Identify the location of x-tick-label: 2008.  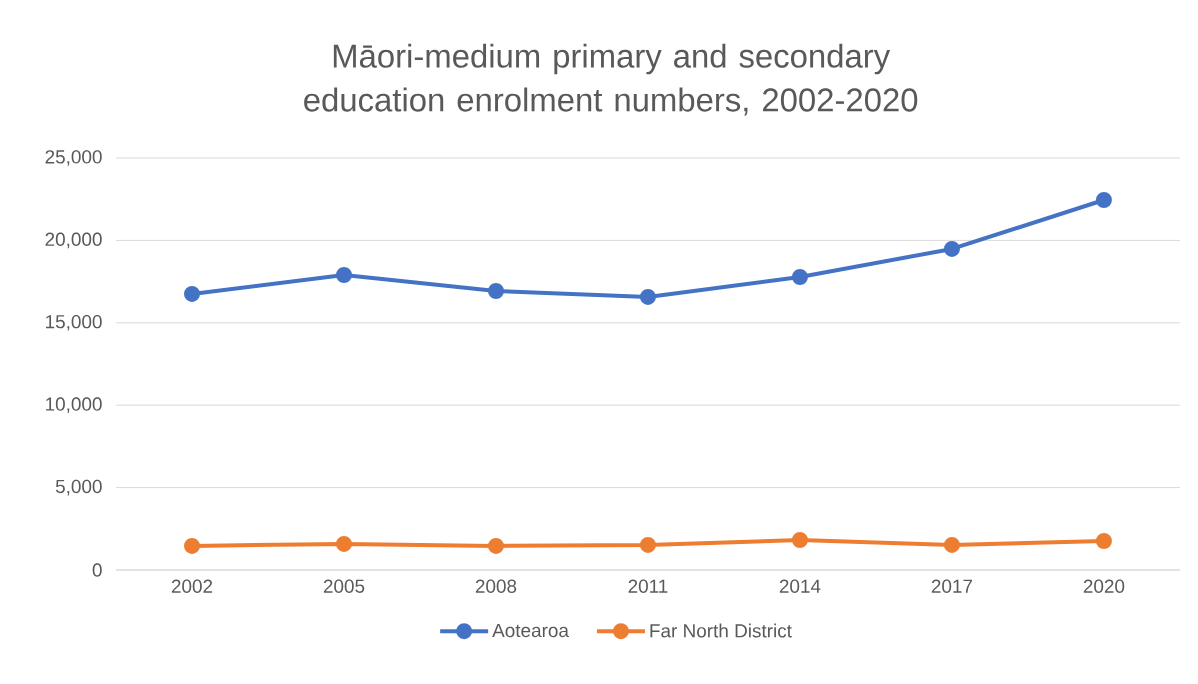
(496, 586).